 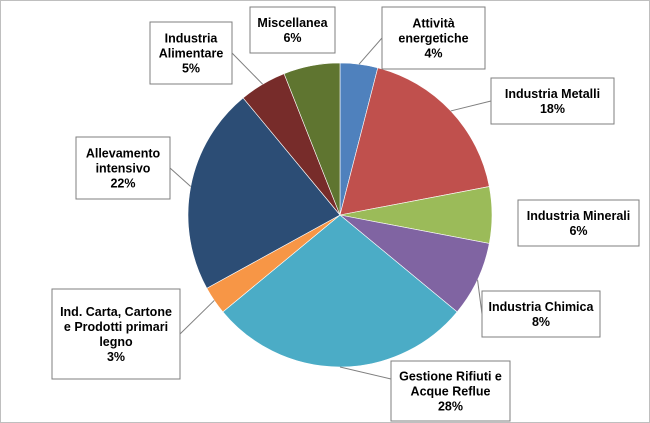 What do you see at coordinates (116, 357) in the screenshot?
I see `data-label-percent: 3%` at bounding box center [116, 357].